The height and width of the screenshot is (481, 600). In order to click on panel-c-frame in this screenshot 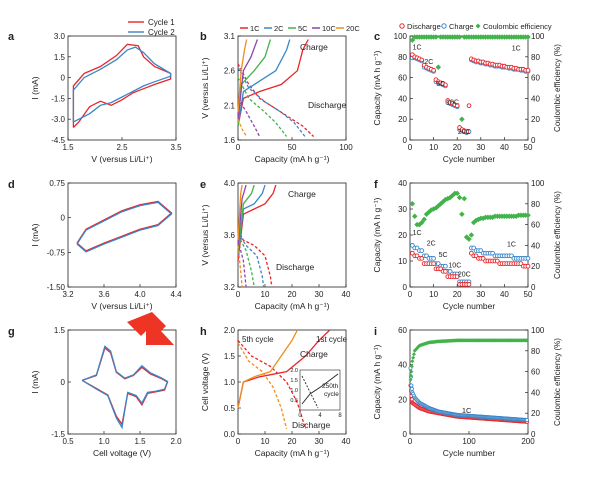, I will do `click(469, 88)`.